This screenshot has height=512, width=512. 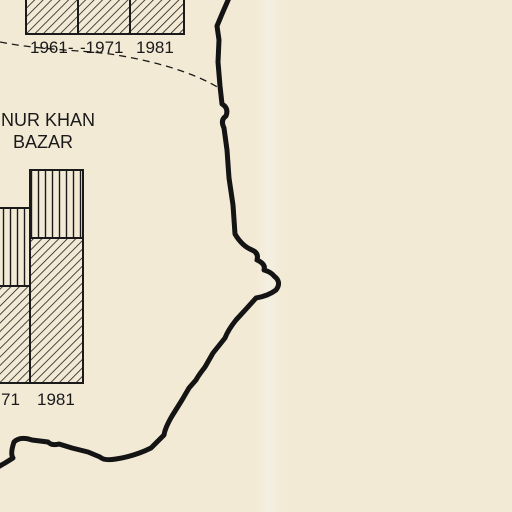 I want to click on bottom-chart-year-label-1981: 1981, so click(x=56, y=399).